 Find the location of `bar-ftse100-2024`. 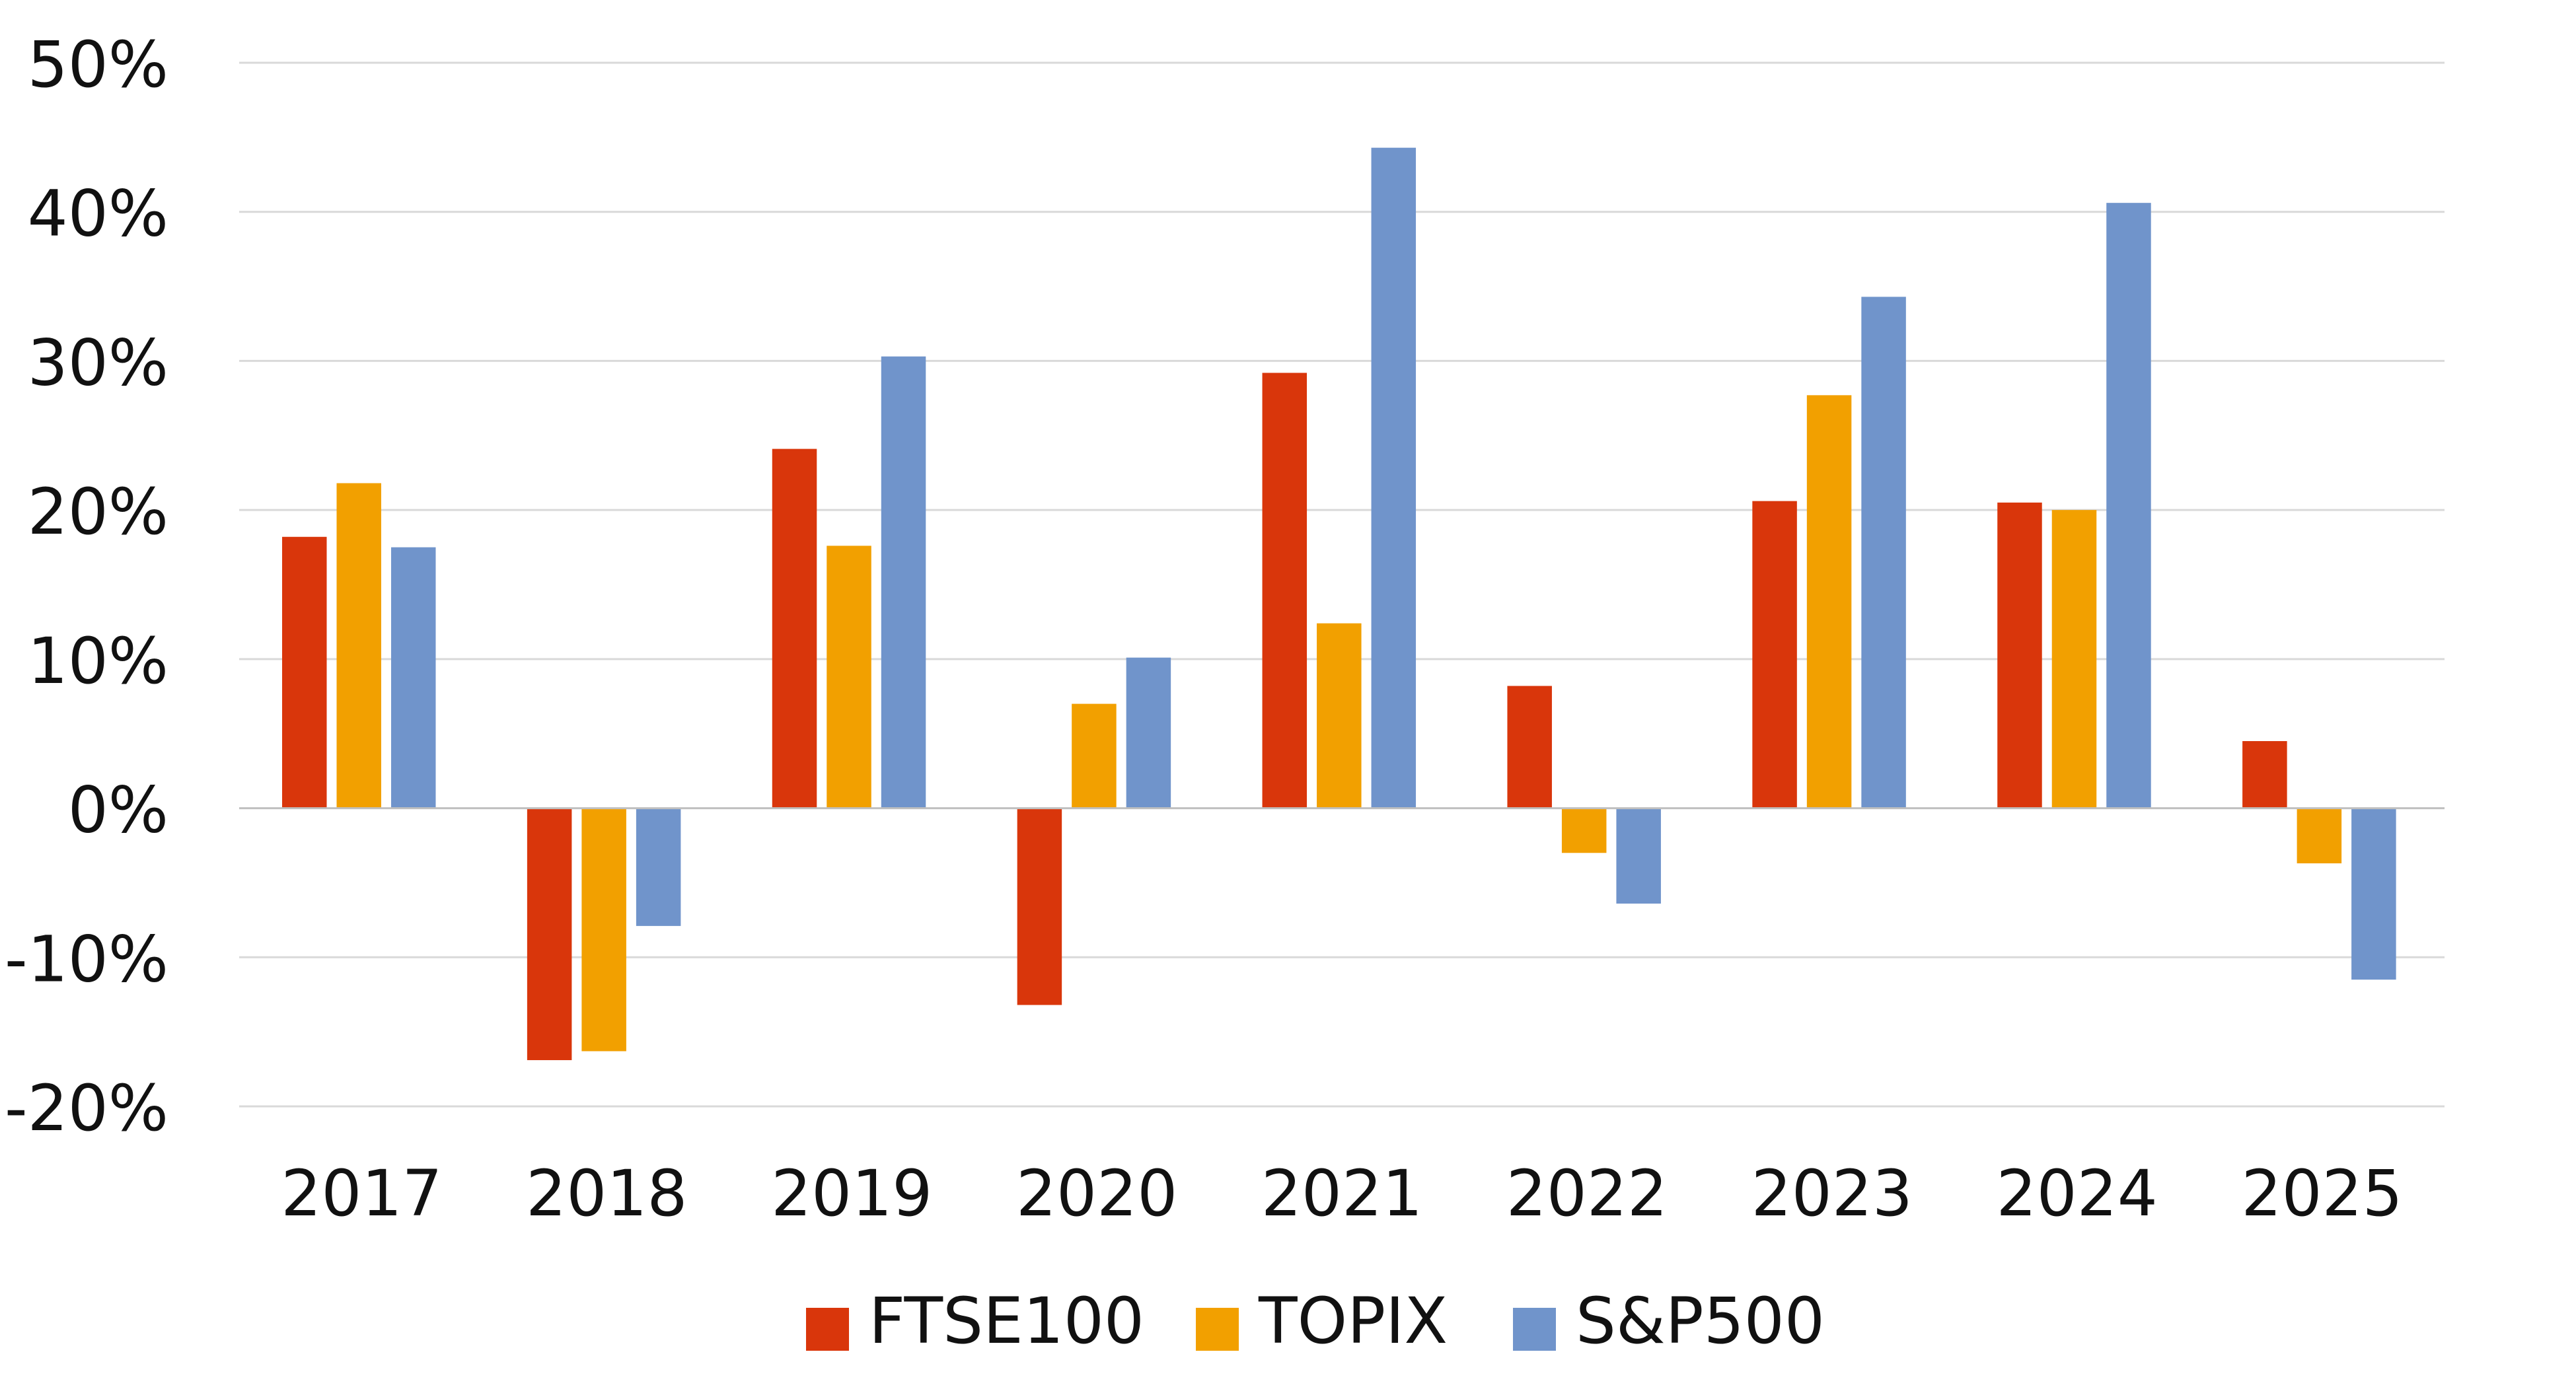

bar-ftse100-2024 is located at coordinates (2019, 655).